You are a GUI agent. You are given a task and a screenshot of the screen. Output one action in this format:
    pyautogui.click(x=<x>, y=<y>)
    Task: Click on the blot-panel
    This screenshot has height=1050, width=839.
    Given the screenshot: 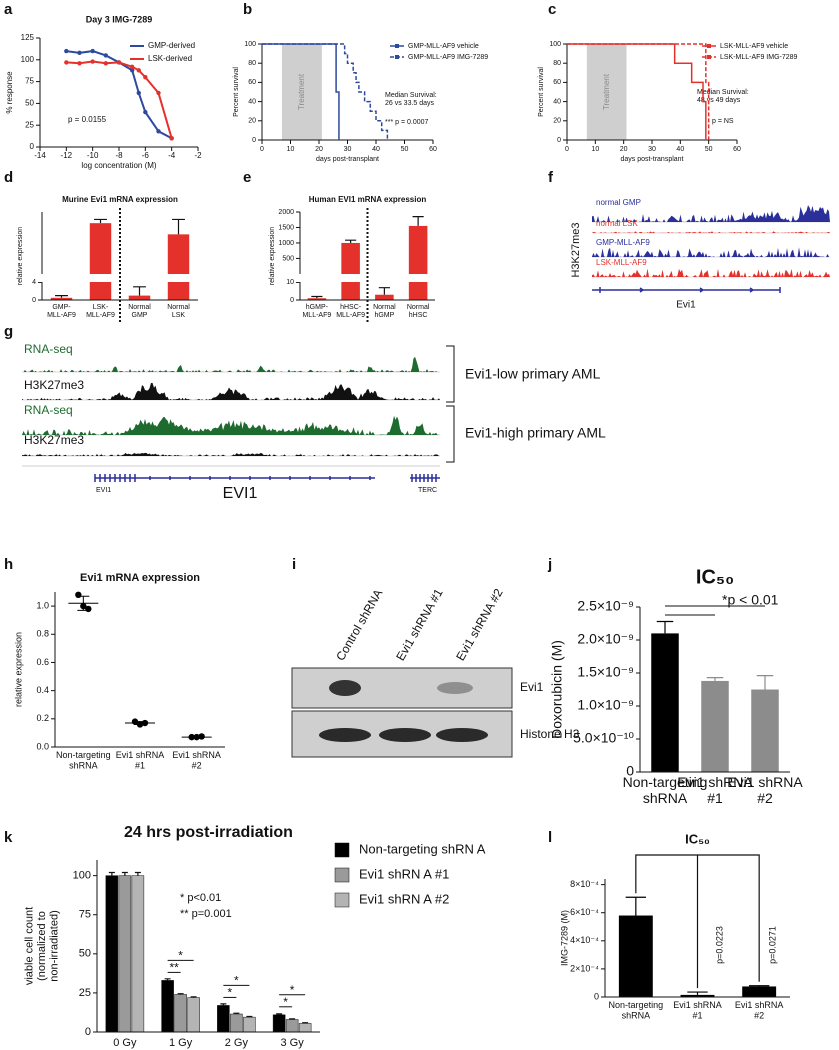 What is the action you would take?
    pyautogui.click(x=402, y=688)
    